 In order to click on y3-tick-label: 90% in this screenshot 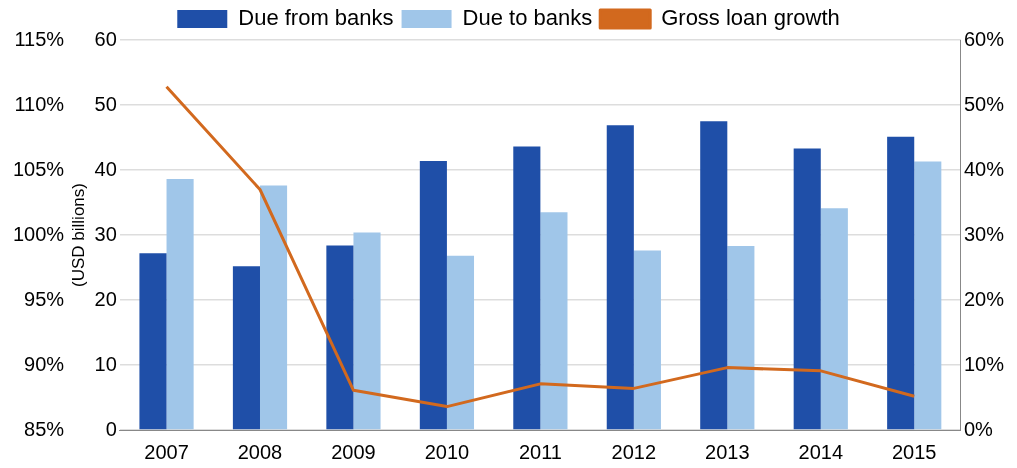, I will do `click(44, 363)`.